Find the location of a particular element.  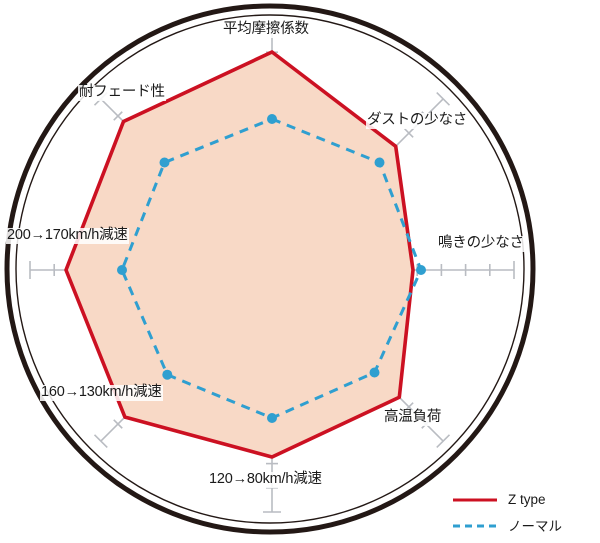

chart-legend: Z type ノーマル is located at coordinates (522, 512).